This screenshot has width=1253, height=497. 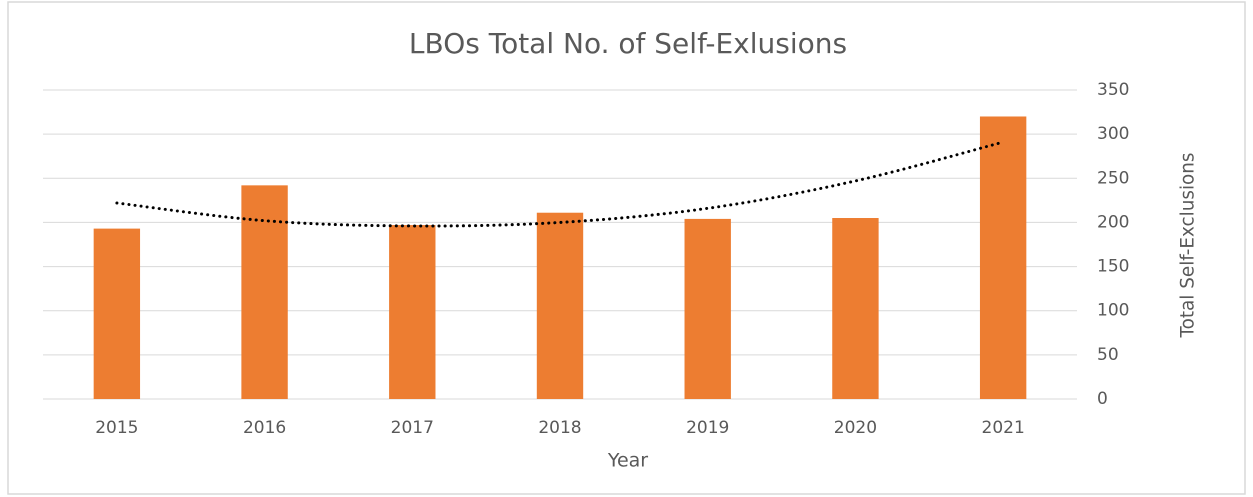 I want to click on y-tick-label: 250, so click(x=1113, y=178).